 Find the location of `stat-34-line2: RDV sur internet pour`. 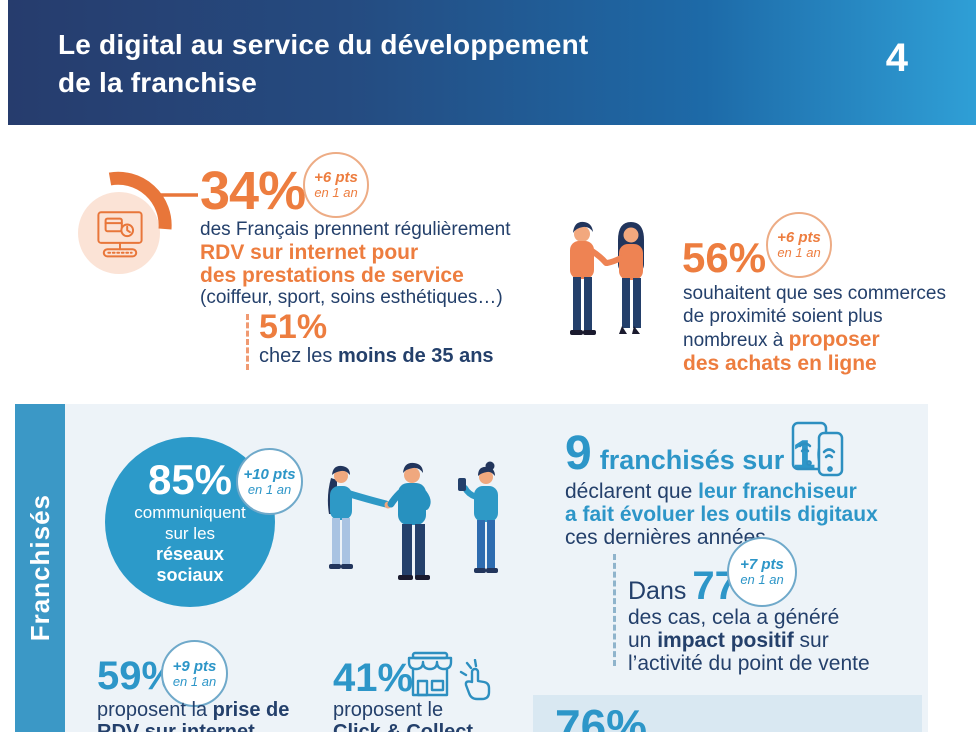

stat-34-line2: RDV sur internet pour is located at coordinates (309, 252).